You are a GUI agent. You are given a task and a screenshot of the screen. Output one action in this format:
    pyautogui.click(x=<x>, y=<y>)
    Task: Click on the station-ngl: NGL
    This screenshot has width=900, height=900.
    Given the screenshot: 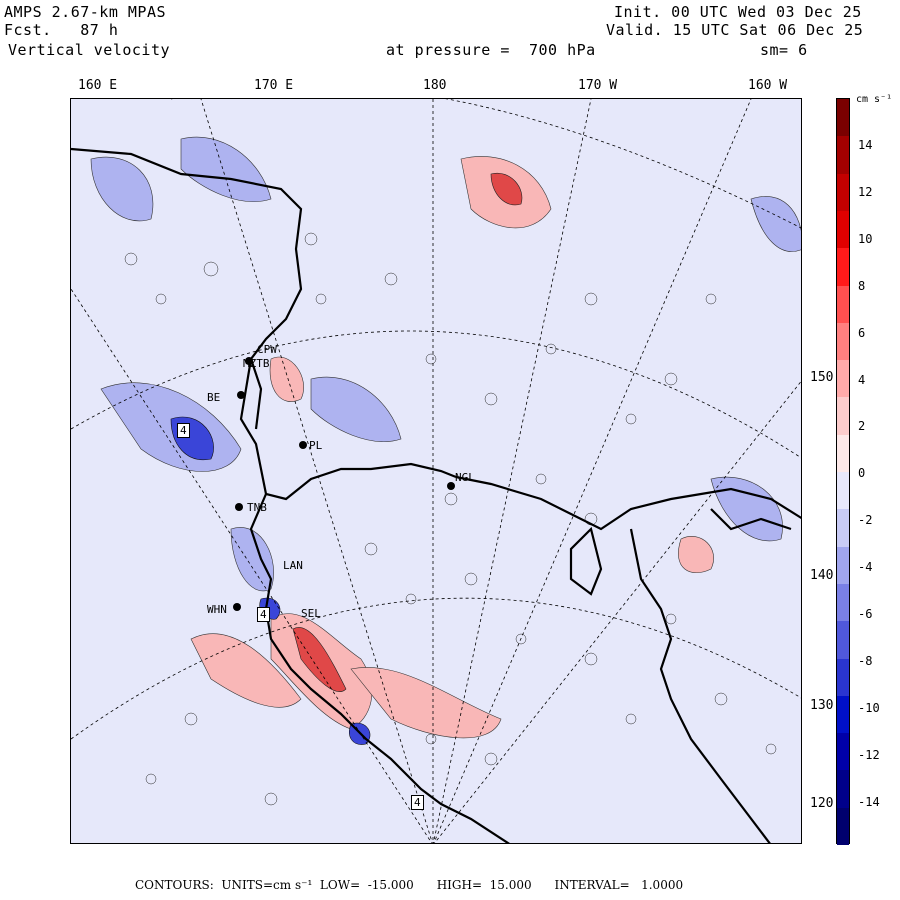 What is the action you would take?
    pyautogui.click(x=465, y=477)
    